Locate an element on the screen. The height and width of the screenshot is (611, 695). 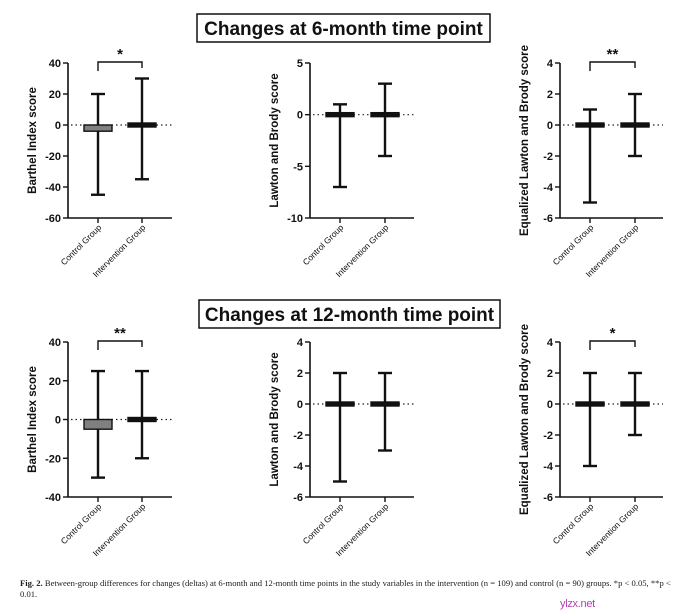
watermark: ylzx.net is located at coordinates (577, 604).